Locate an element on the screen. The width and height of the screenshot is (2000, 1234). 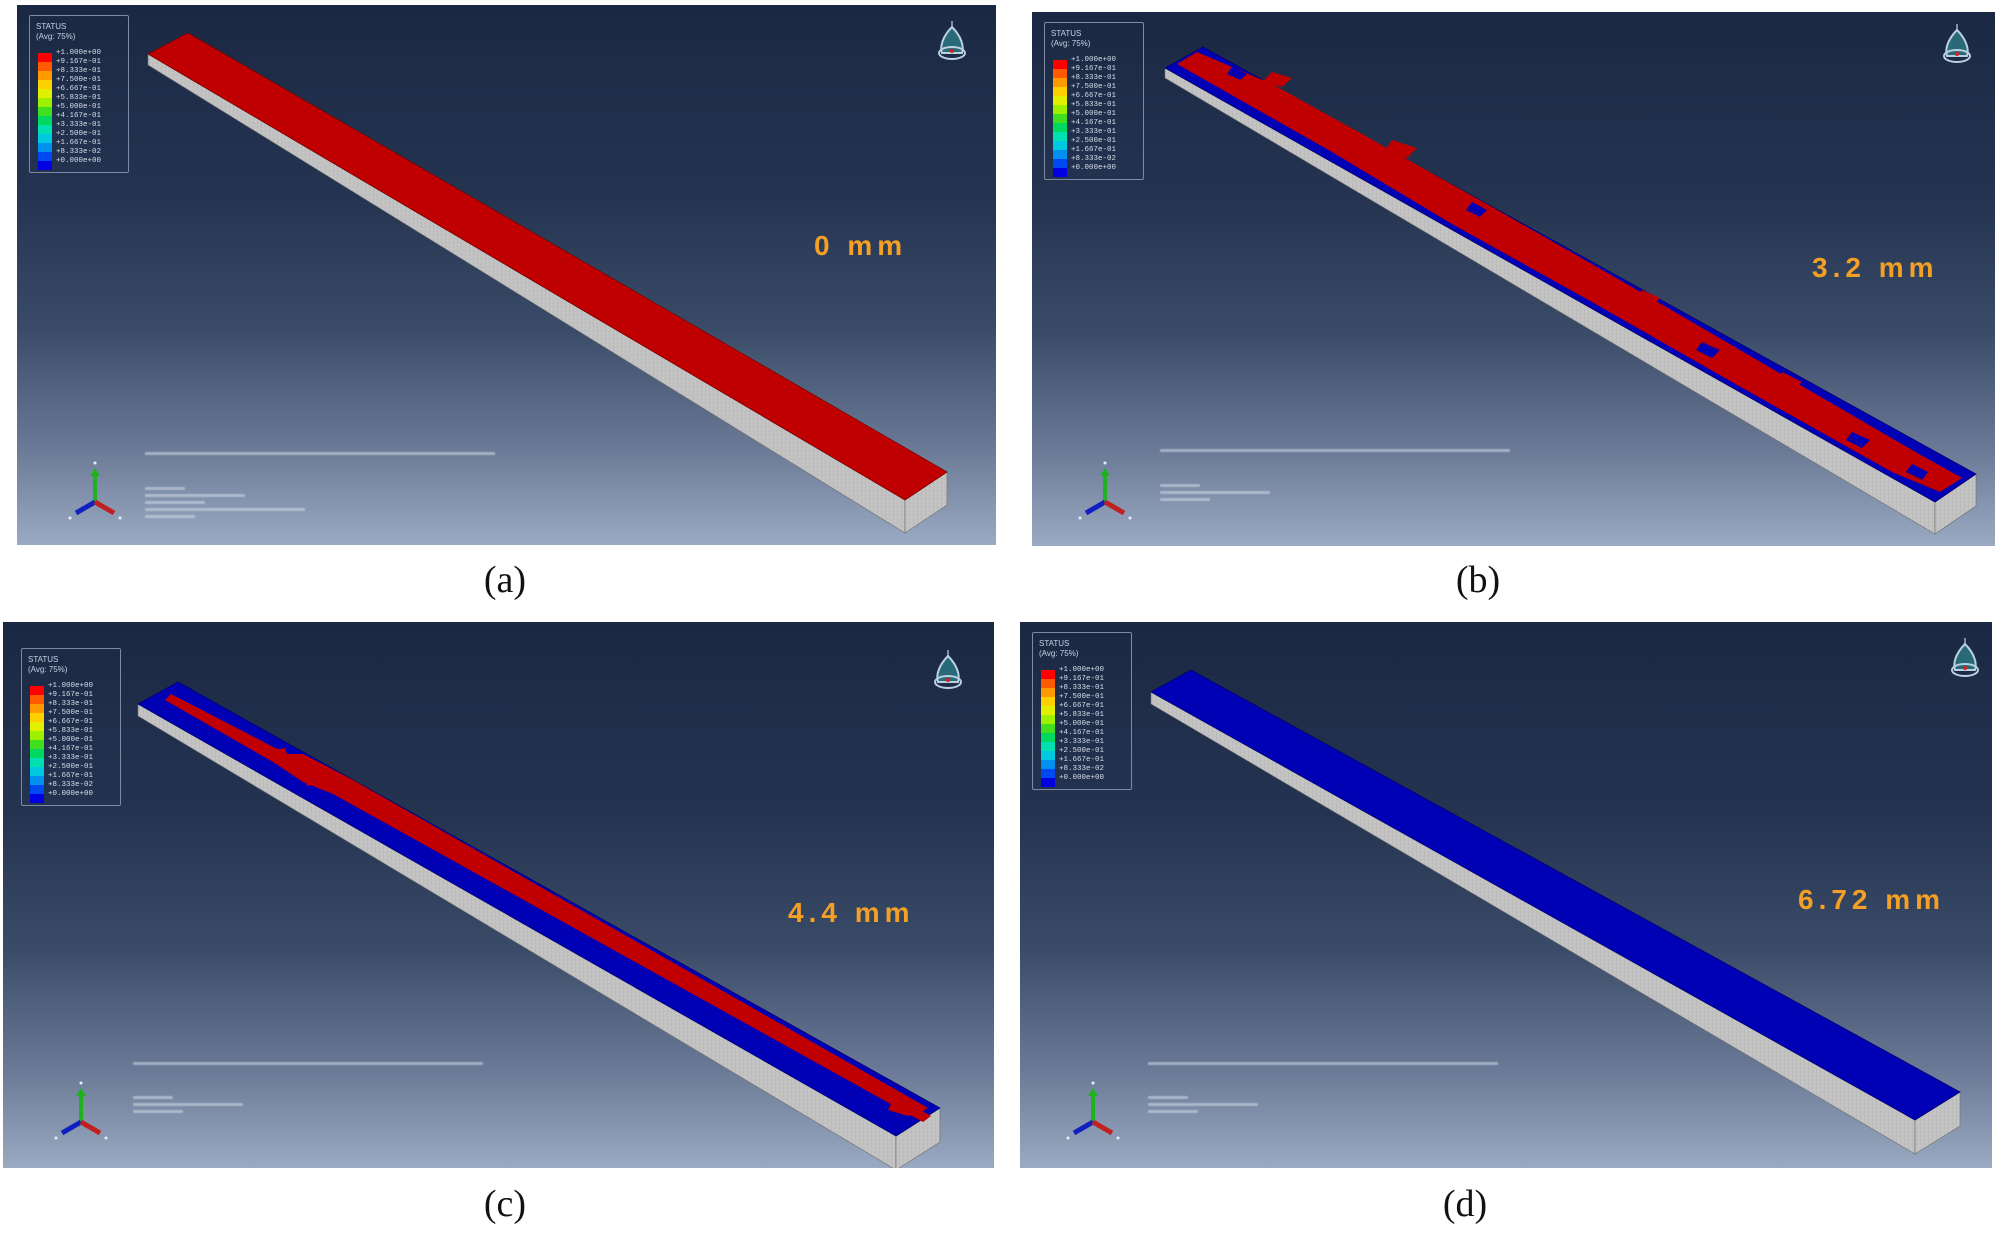
displacement-label: 6.72 mm is located at coordinates (1872, 899).